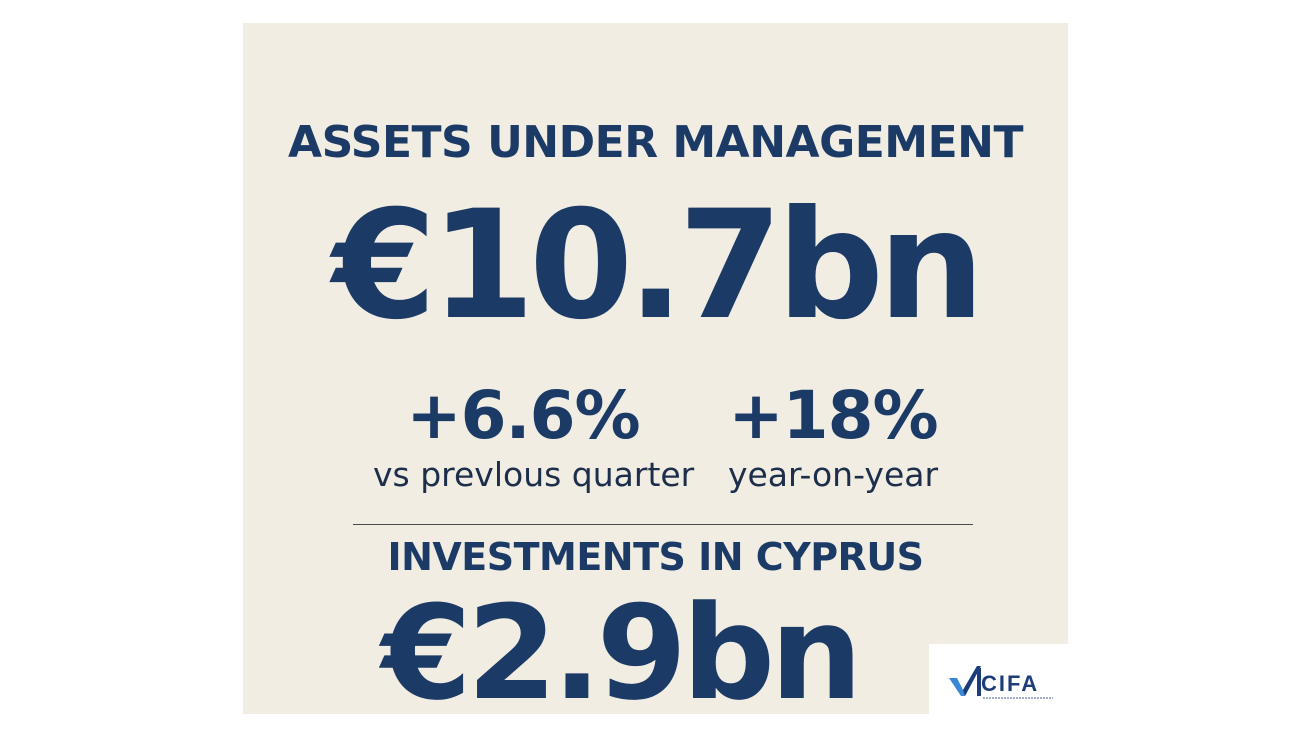  Describe the element at coordinates (1018, 698) in the screenshot. I see `logo-tagline-mark` at that location.